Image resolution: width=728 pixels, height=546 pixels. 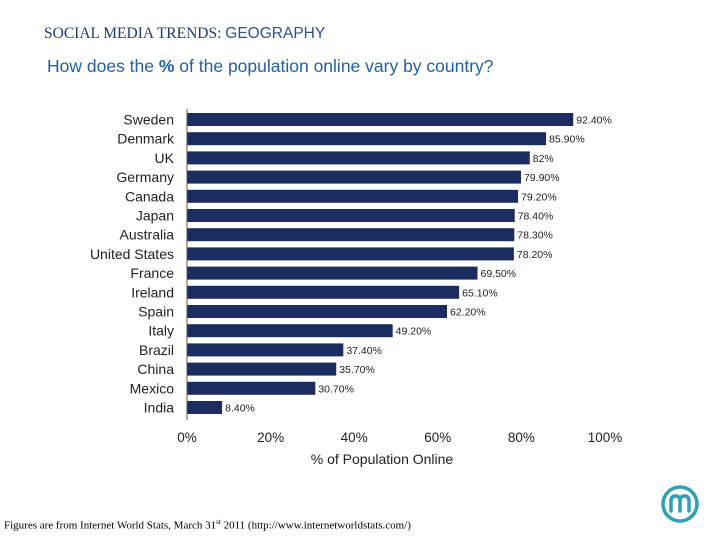 What do you see at coordinates (539, 197) in the screenshot?
I see `data-label: 79.20%` at bounding box center [539, 197].